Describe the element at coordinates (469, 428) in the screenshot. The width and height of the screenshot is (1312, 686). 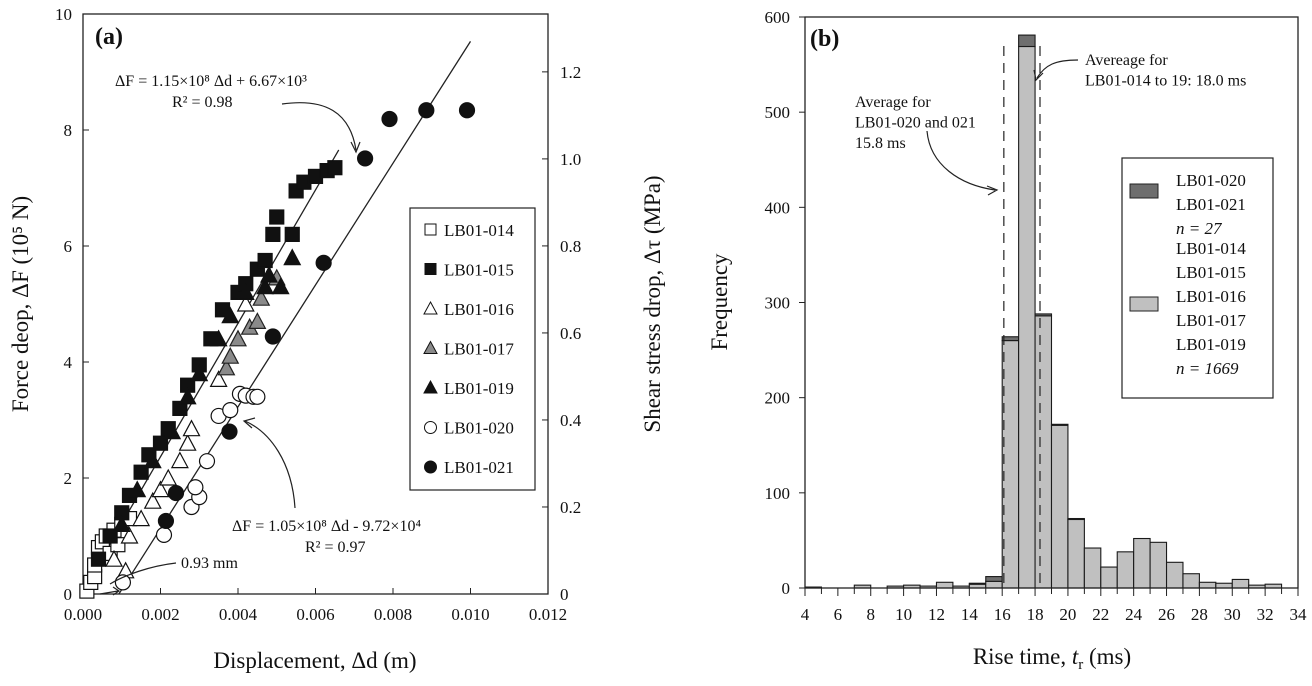
I see `legend-item-lb01-020: LB01-020` at that location.